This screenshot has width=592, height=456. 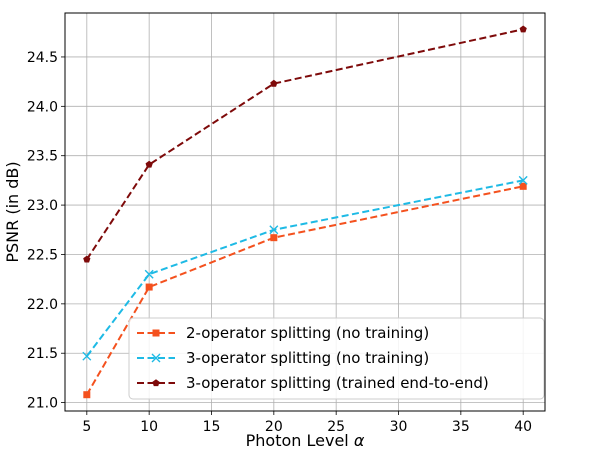 I want to click on x-tick-label: 15, so click(x=212, y=427).